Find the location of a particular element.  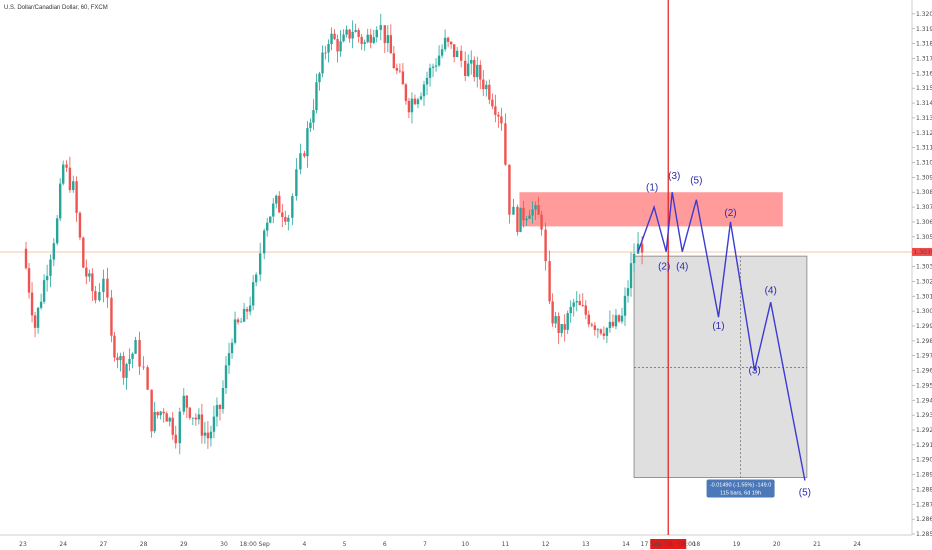

y-tick-label-34: 1.28600 is located at coordinates (924, 519).